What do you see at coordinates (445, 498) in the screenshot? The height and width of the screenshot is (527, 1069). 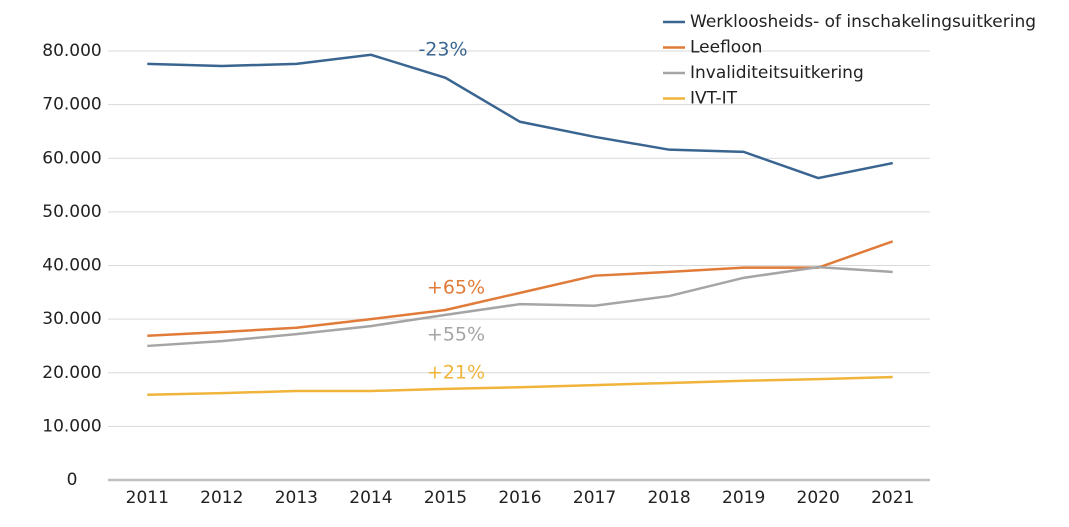 I see `x-tick-label: 2015` at bounding box center [445, 498].